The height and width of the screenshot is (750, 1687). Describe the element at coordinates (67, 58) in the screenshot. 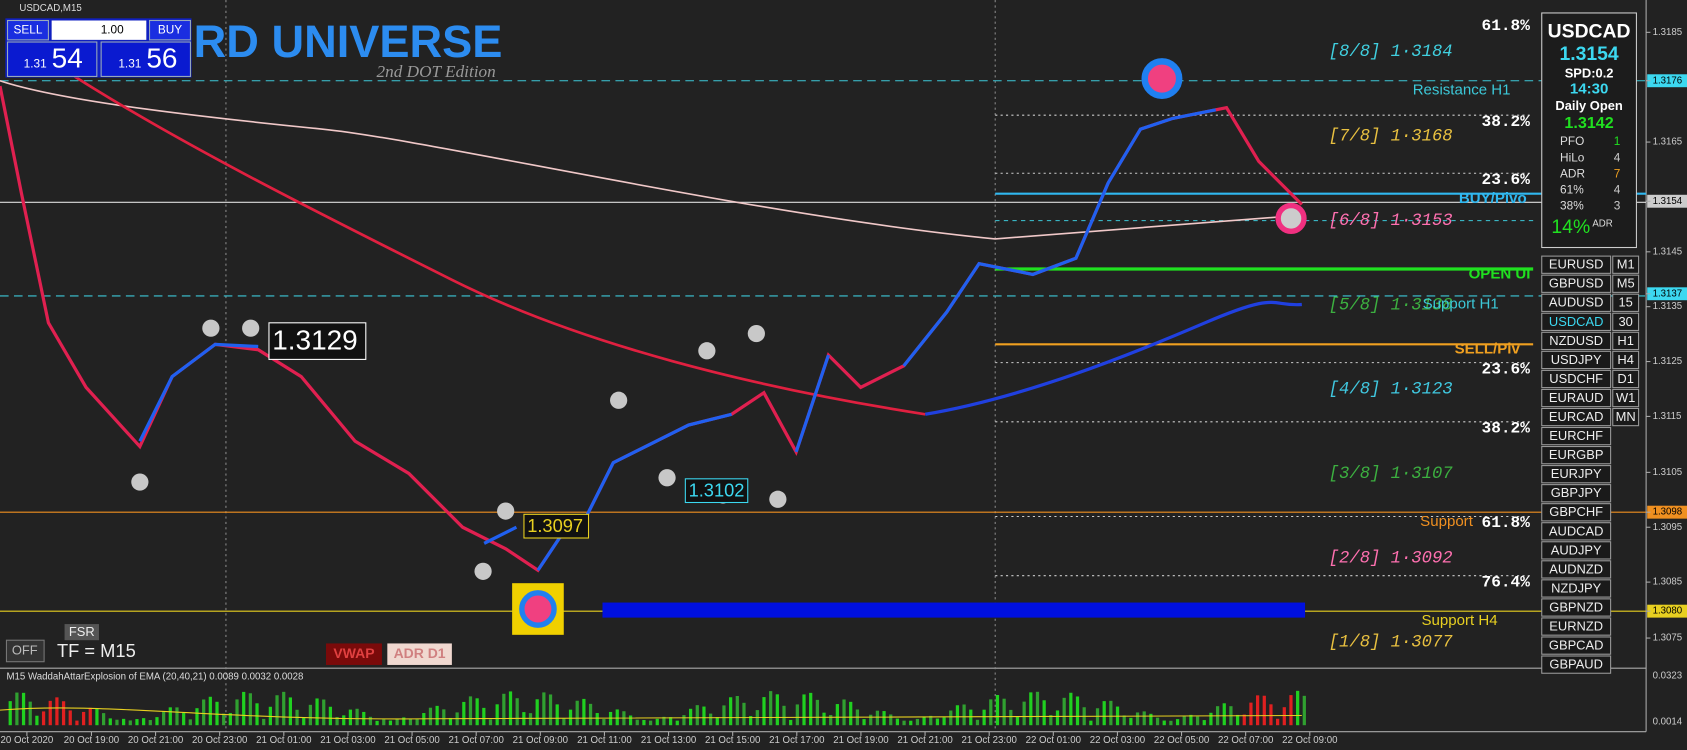

I see `bid-price: 54` at that location.